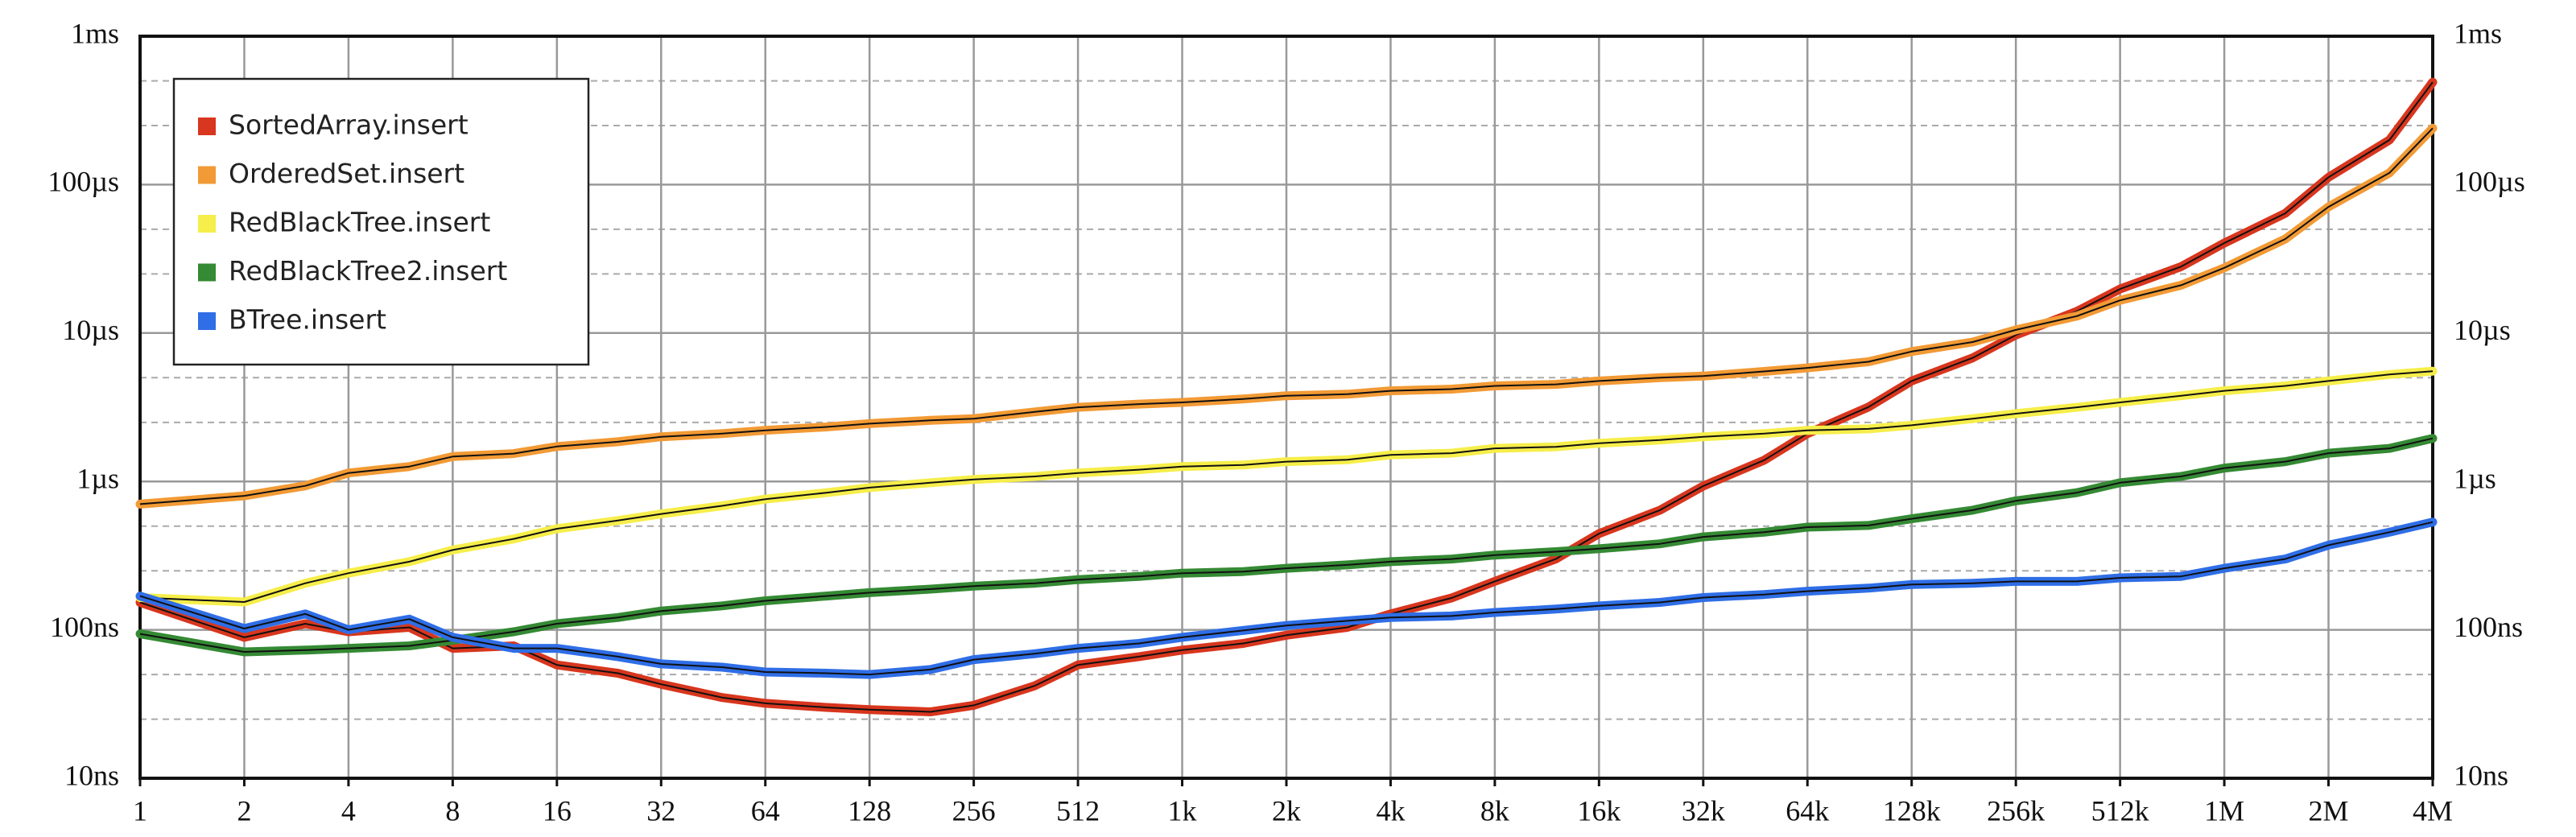 The height and width of the screenshot is (837, 2576). Describe the element at coordinates (346, 173) in the screenshot. I see `legend-label: OrderedSet.insert` at that location.